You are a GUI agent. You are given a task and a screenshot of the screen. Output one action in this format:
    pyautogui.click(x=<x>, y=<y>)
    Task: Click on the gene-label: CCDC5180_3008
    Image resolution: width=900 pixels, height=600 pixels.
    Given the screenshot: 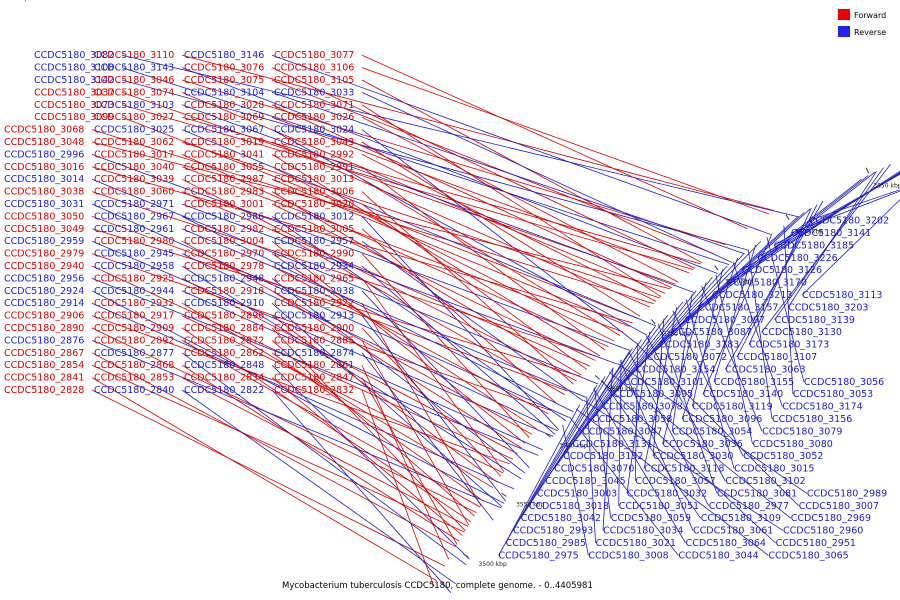 What is the action you would take?
    pyautogui.click(x=628, y=555)
    